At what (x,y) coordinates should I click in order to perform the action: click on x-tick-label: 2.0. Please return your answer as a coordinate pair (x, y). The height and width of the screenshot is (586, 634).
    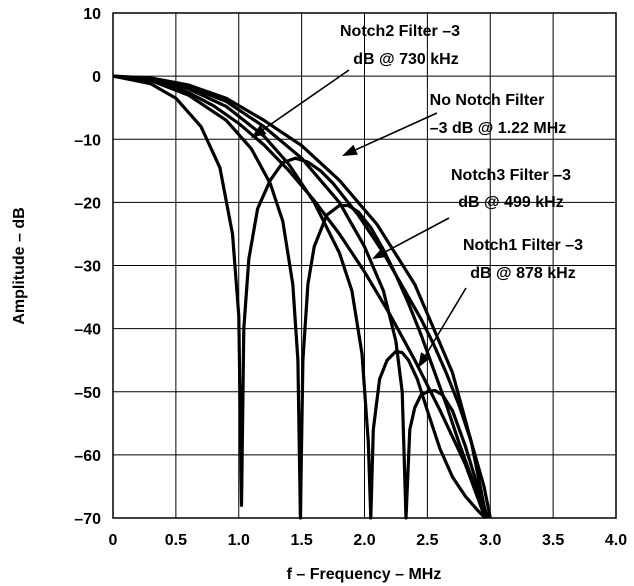
    Looking at the image, I should click on (364, 540).